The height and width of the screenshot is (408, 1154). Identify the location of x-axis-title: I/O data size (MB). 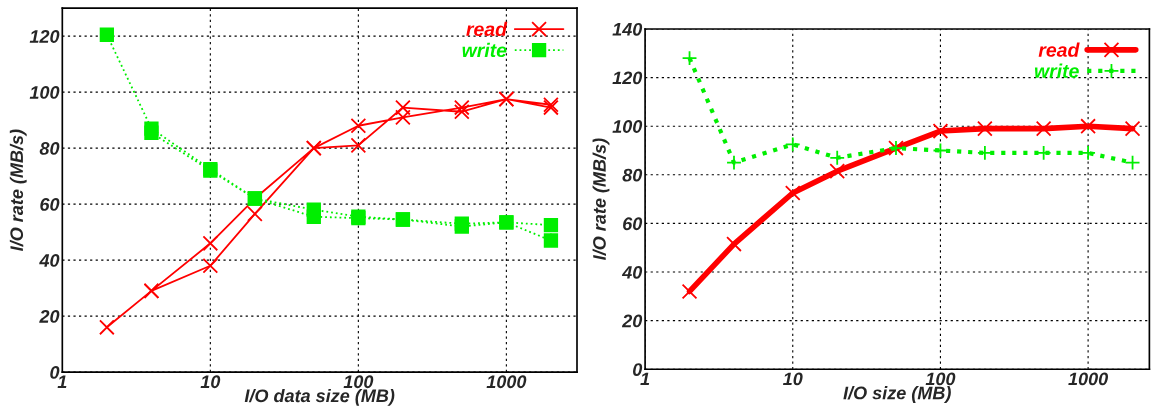
(319, 397).